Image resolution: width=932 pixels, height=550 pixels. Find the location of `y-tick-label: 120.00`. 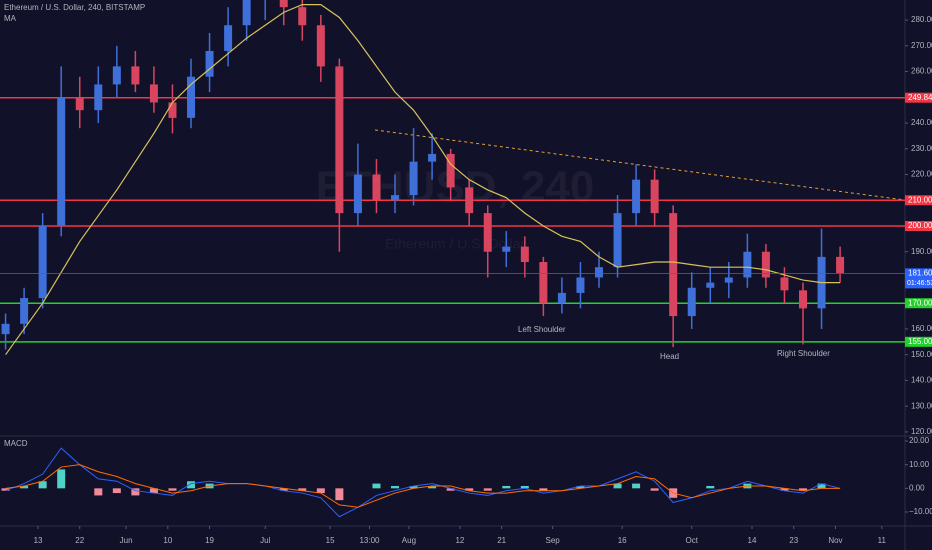

y-tick-label: 120.00 is located at coordinates (921, 431).